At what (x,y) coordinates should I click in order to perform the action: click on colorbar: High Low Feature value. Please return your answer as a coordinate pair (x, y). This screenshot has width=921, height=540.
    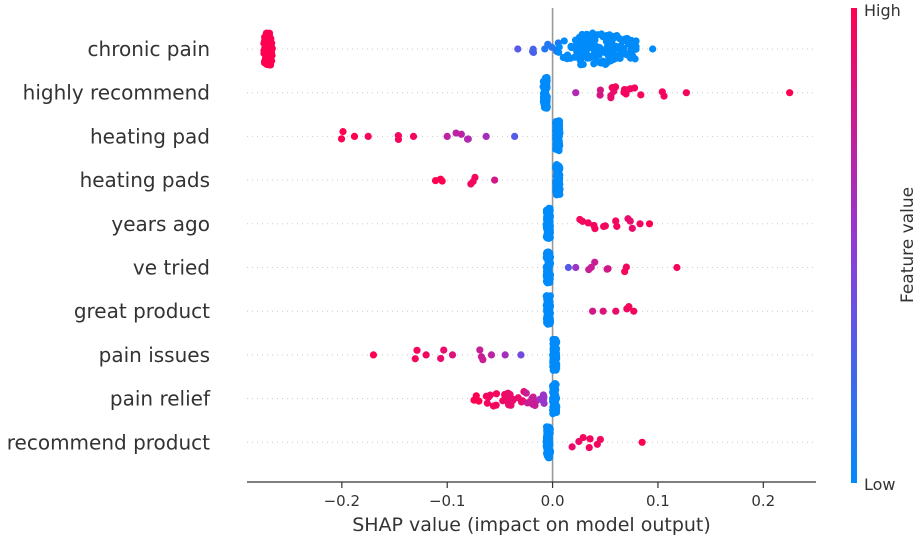
    Looking at the image, I should click on (884, 247).